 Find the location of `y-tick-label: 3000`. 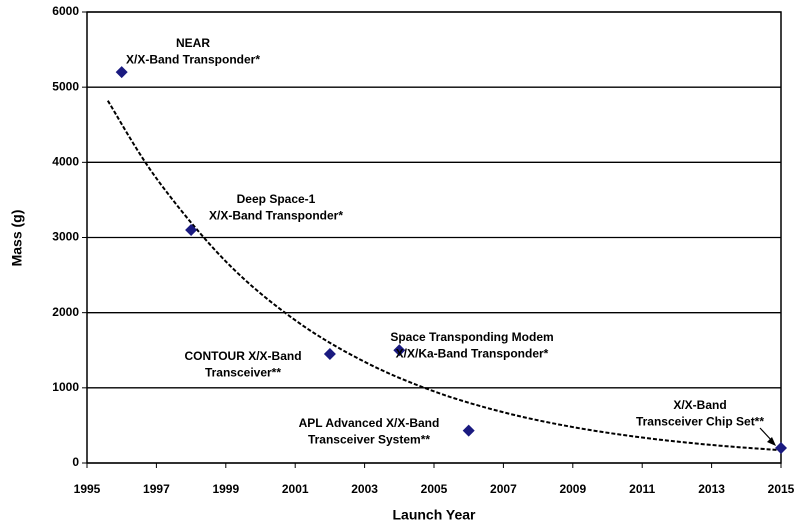

y-tick-label: 3000 is located at coordinates (65, 237).